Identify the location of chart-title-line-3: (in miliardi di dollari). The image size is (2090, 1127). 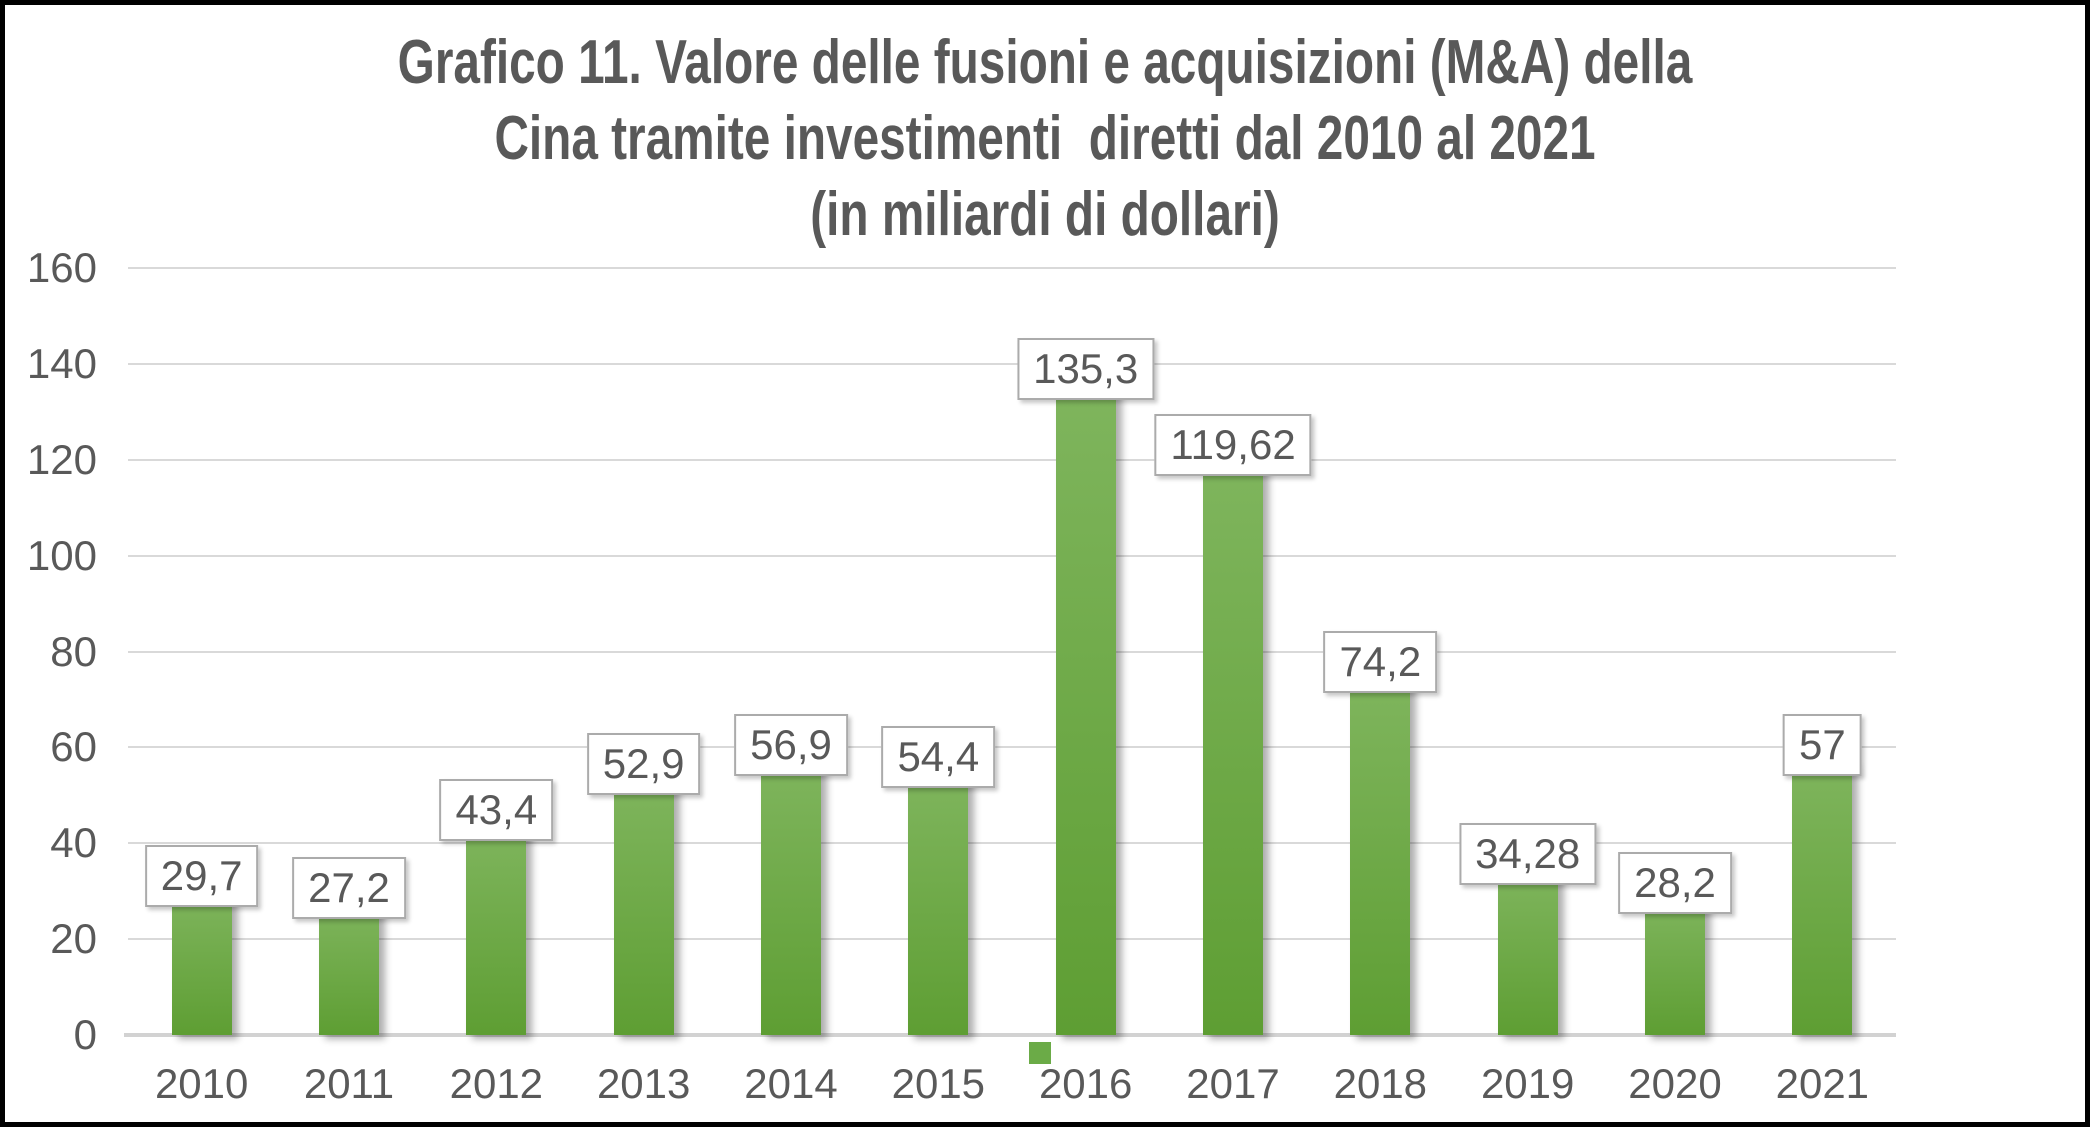
(1045, 214).